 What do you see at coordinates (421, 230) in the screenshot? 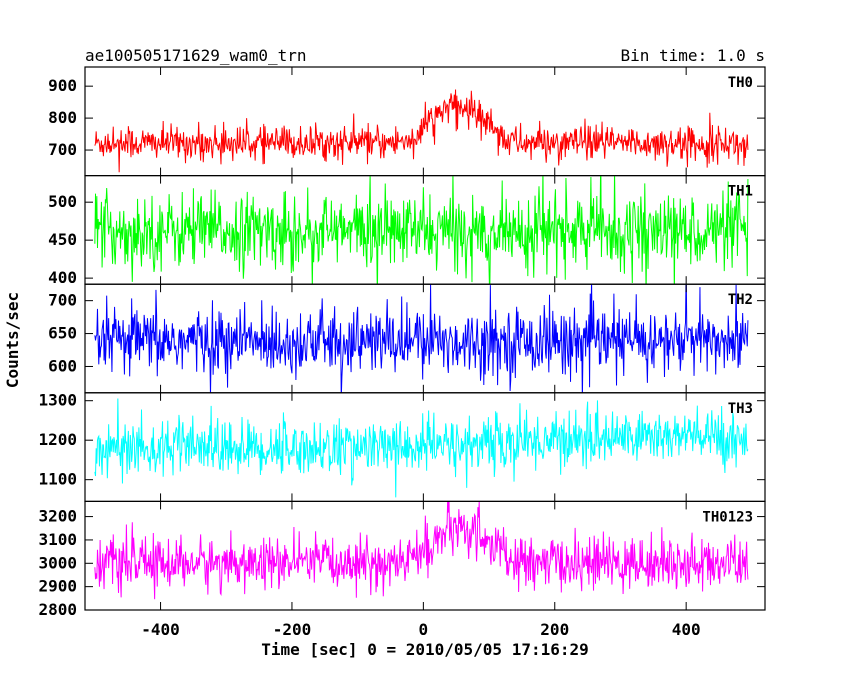
I see `series-th1` at bounding box center [421, 230].